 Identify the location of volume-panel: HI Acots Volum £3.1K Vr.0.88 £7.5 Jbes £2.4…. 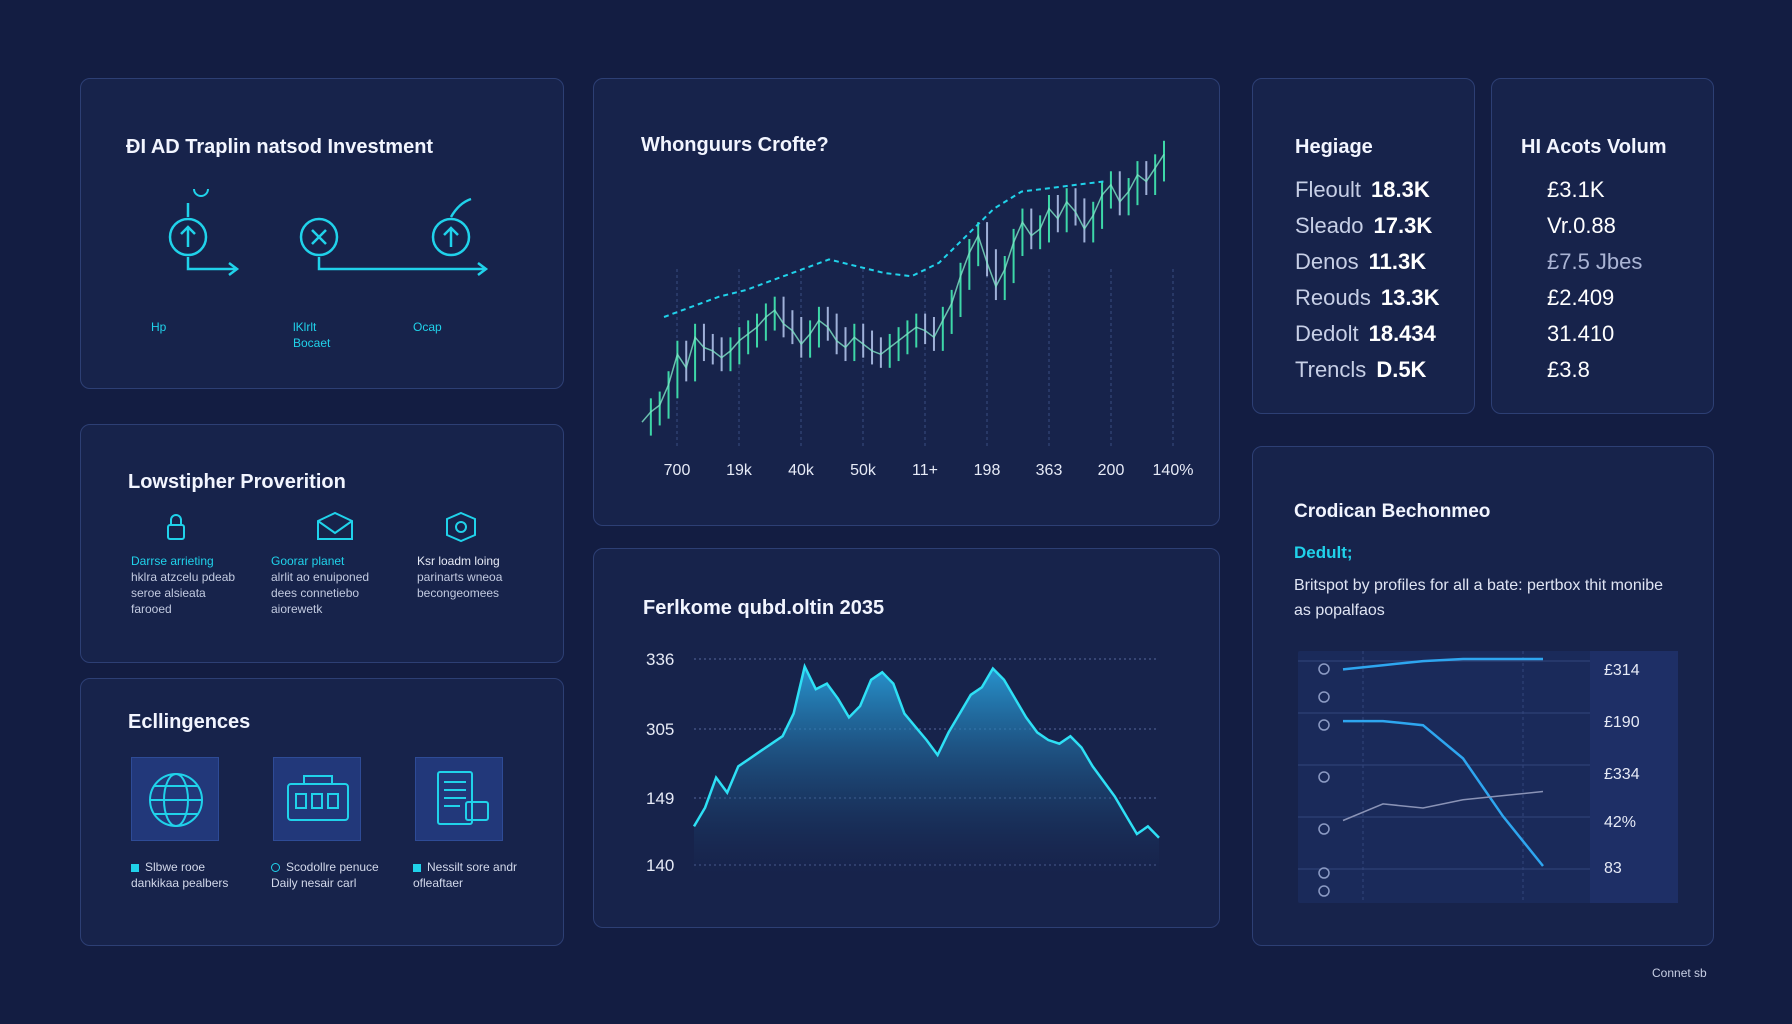
(1602, 246).